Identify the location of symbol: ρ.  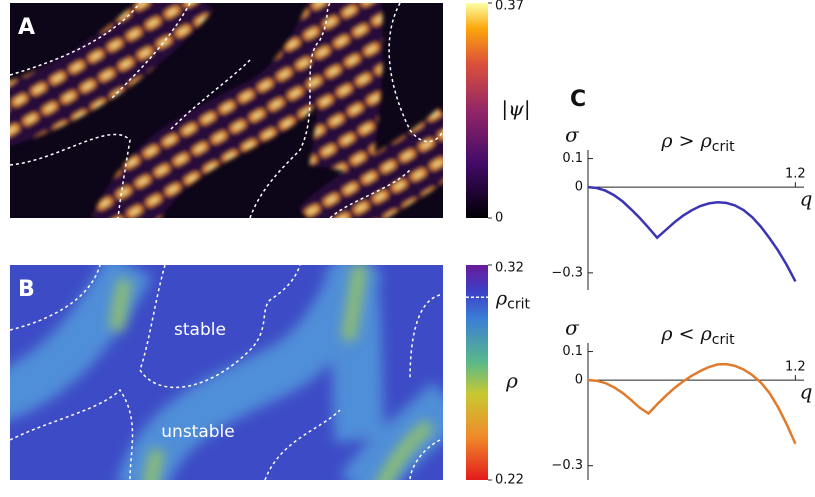
(501, 298).